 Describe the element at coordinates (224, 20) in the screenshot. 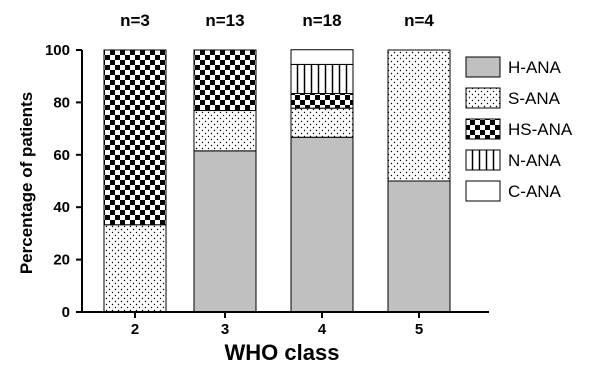

I see `group-count-label: n=13` at that location.